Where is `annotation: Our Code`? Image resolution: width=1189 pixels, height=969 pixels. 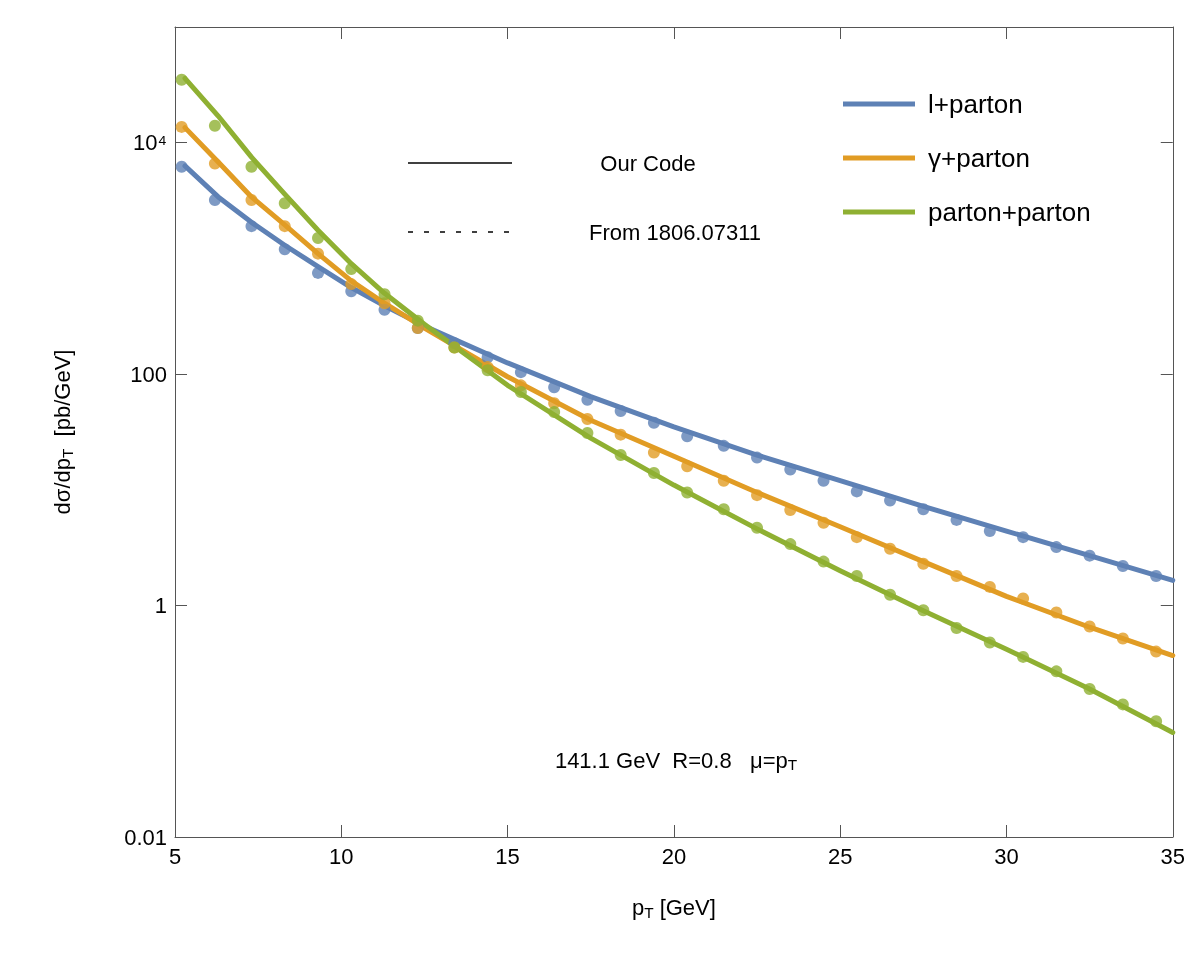
annotation: Our Code is located at coordinates (648, 163).